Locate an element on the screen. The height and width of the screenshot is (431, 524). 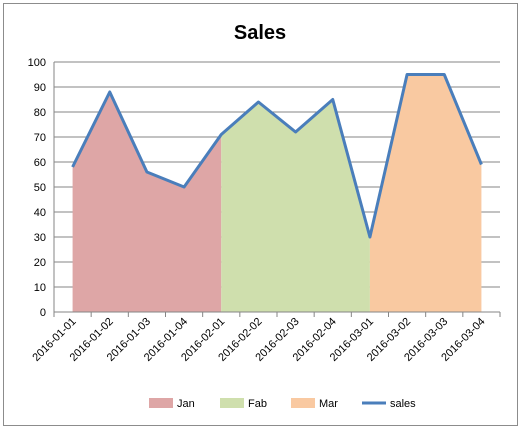
y-tick-label: 80 is located at coordinates (40, 113).